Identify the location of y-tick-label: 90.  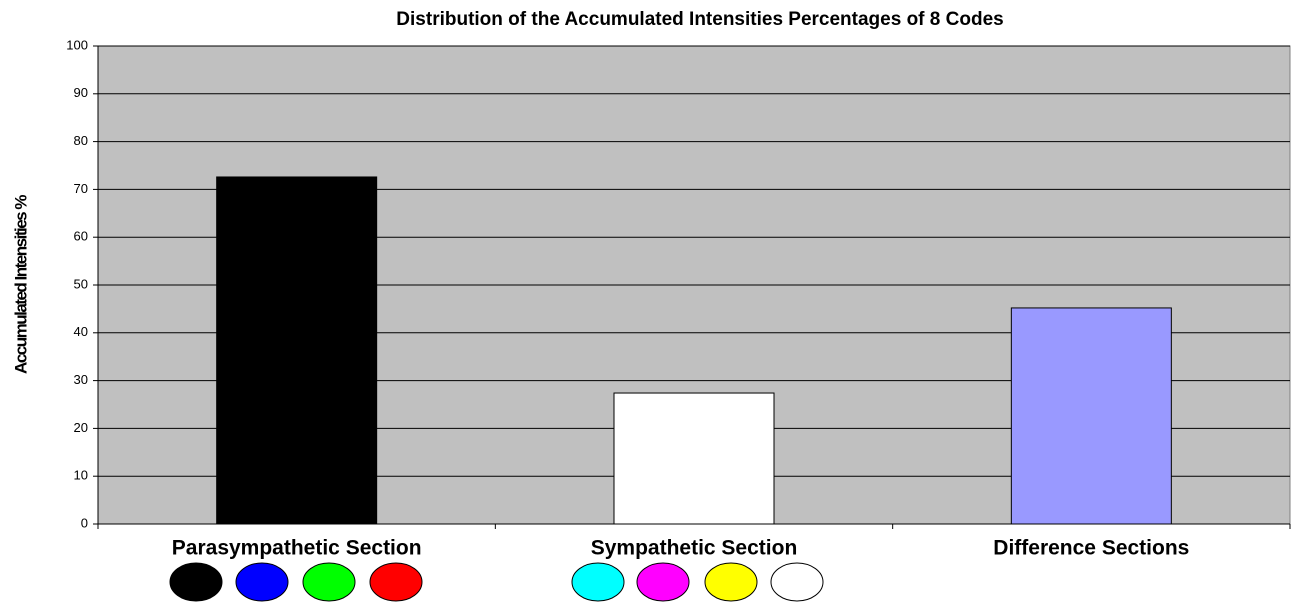
(81, 92).